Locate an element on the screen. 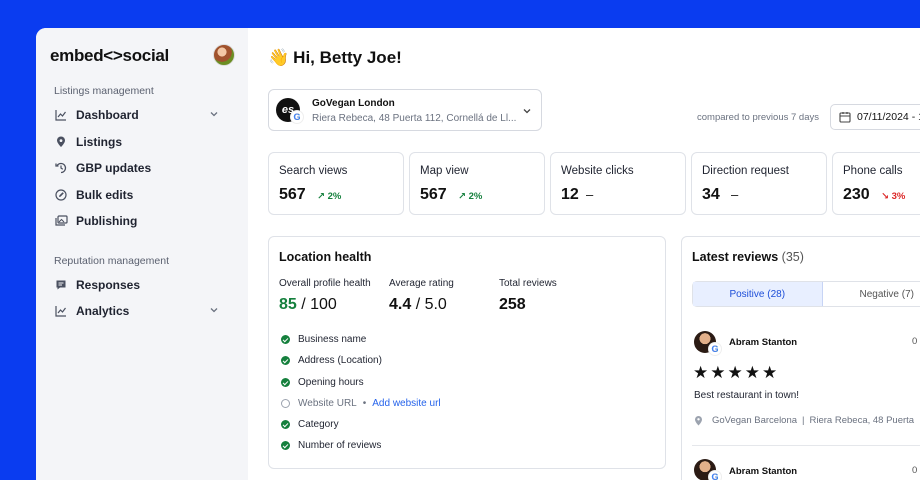 Image resolution: width=920 pixels, height=480 pixels. average-rating-value: 4.4 is located at coordinates (400, 304).